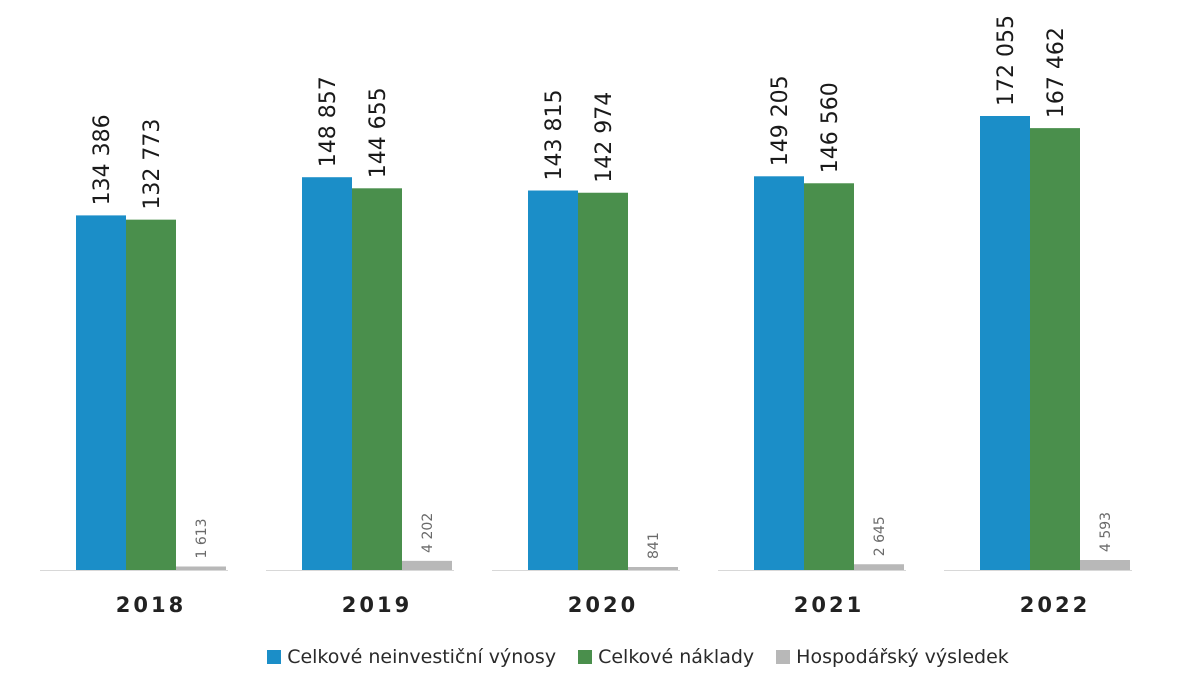 This screenshot has height=695, width=1186. Describe the element at coordinates (377, 605) in the screenshot. I see `x-tick-label-2019: 2019` at that location.